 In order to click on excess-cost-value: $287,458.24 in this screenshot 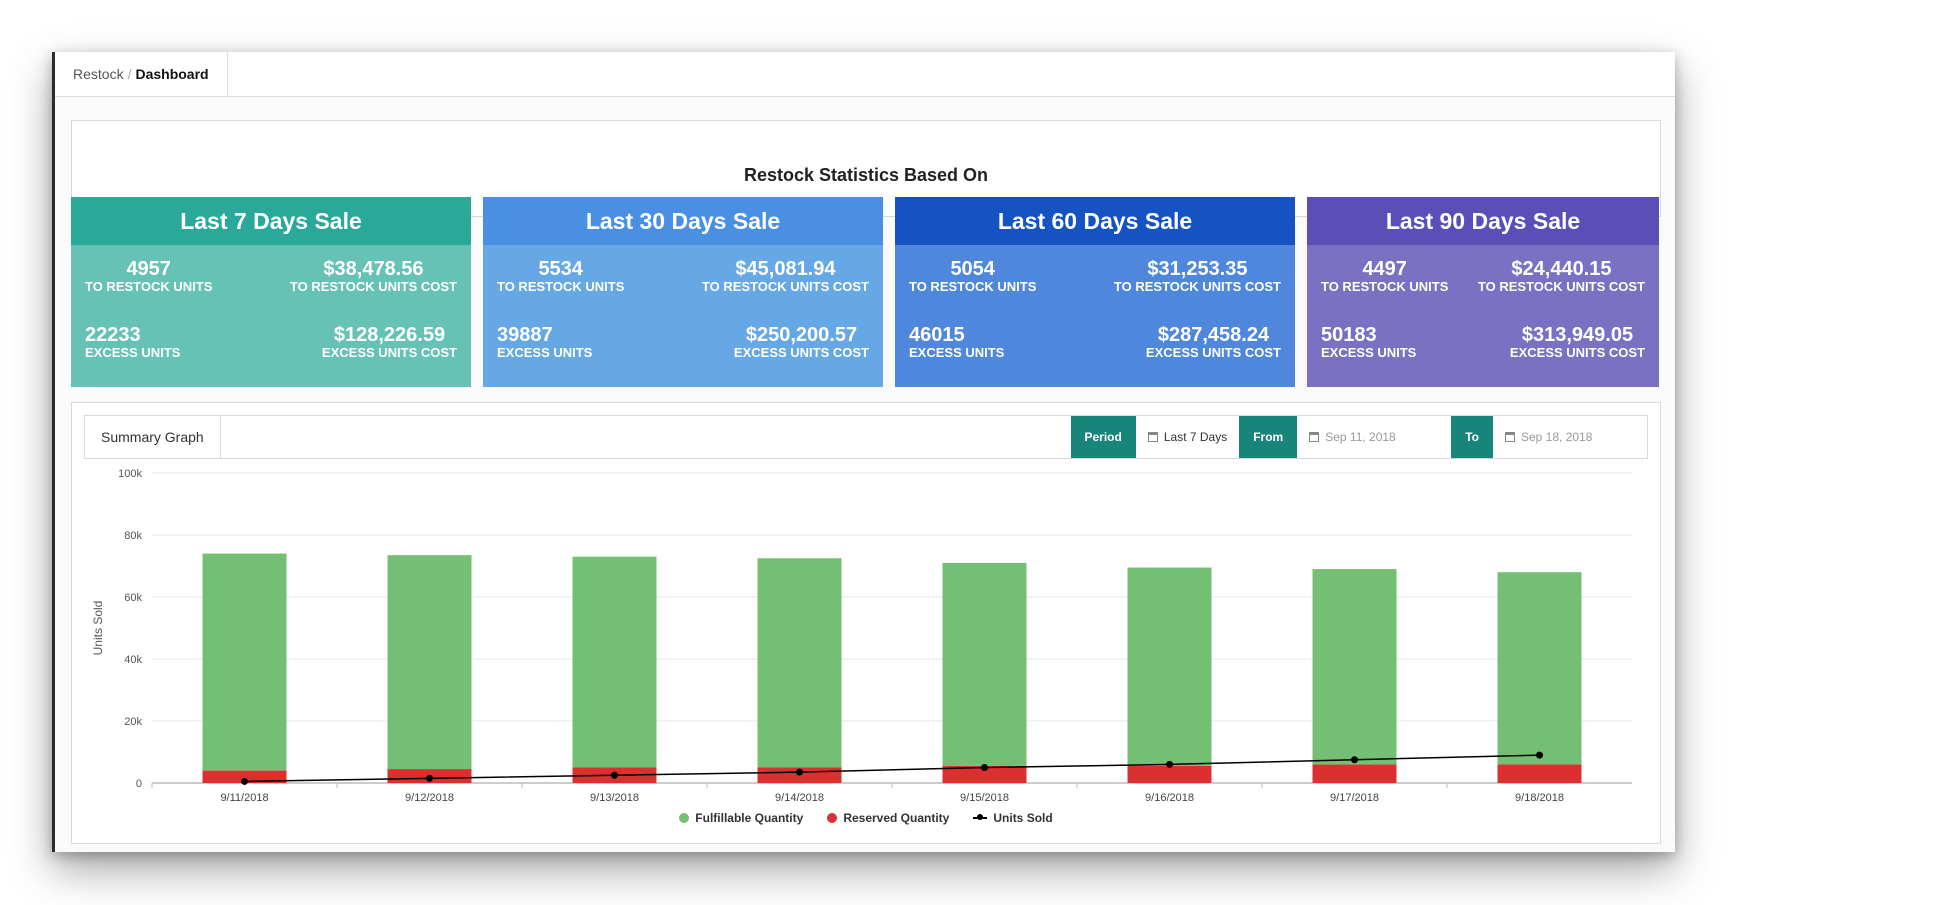, I will do `click(1213, 335)`.